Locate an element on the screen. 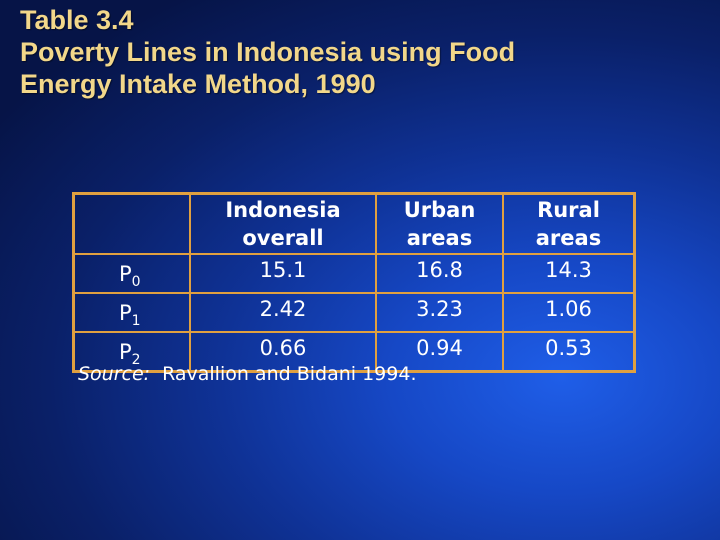  title-line-1: Table 3.4 is located at coordinates (77, 20).